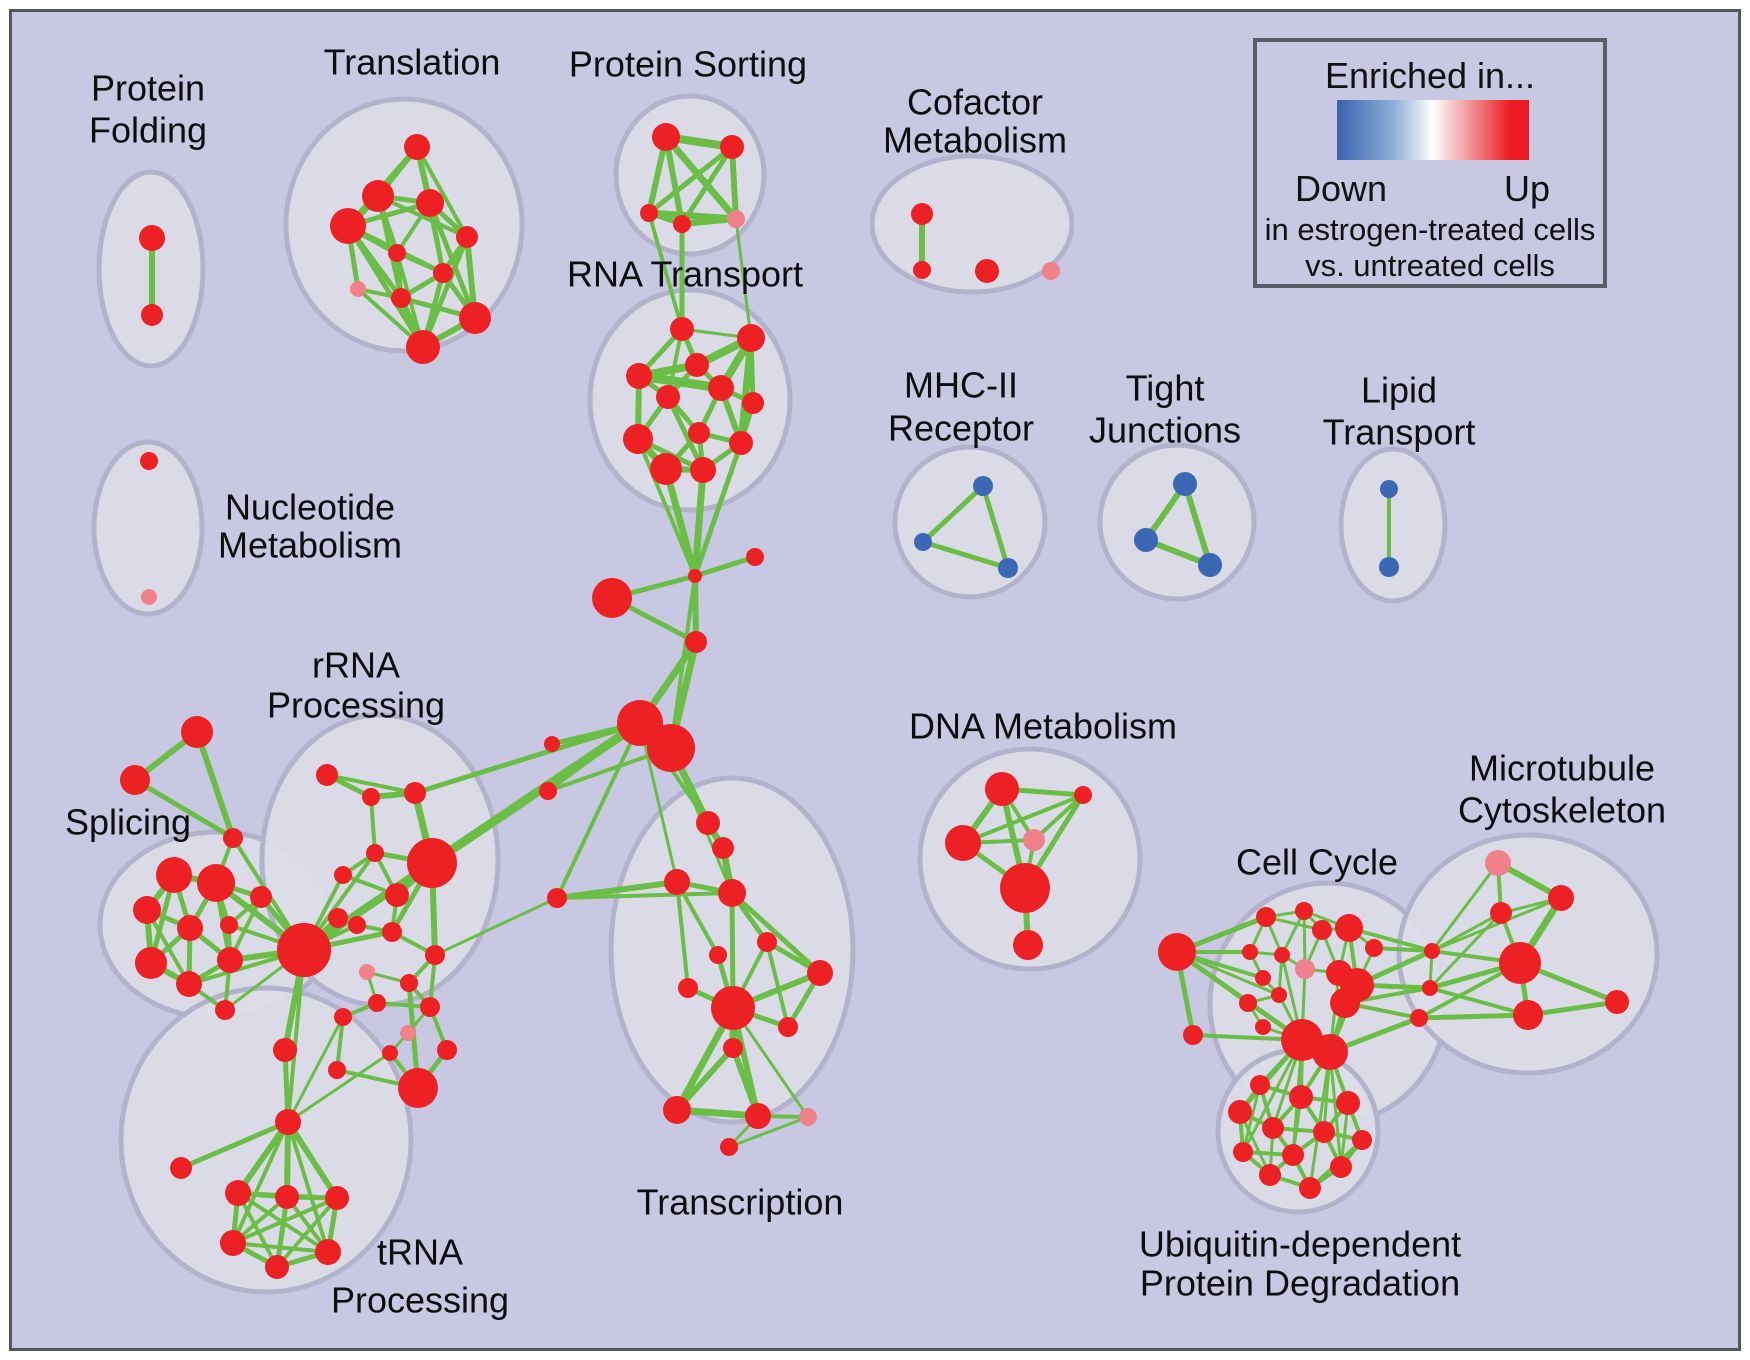  I want to click on node-cp, so click(1305, 969).